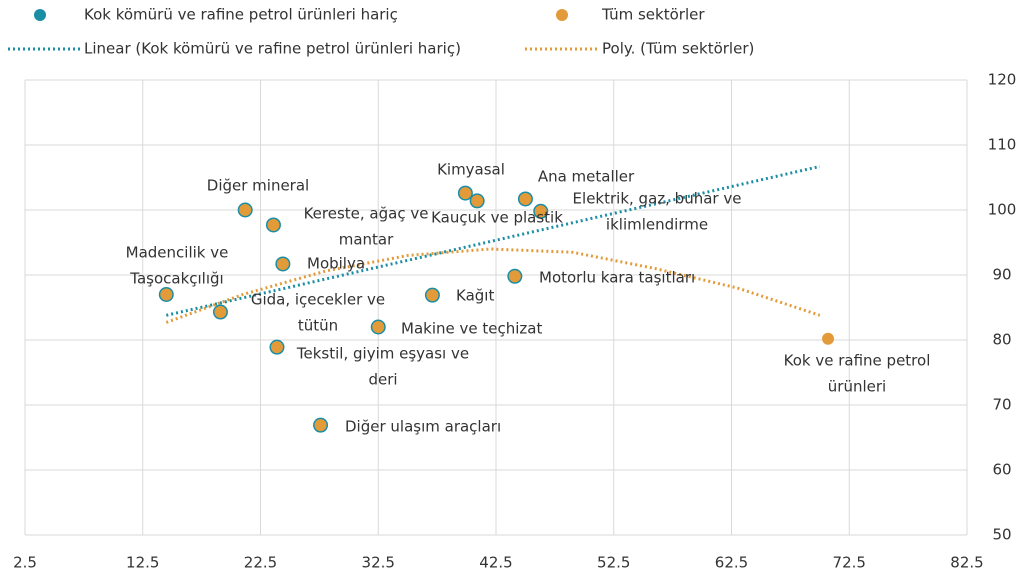 The height and width of the screenshot is (579, 1025). What do you see at coordinates (966, 563) in the screenshot?
I see `x-tick-label: 82.5` at bounding box center [966, 563].